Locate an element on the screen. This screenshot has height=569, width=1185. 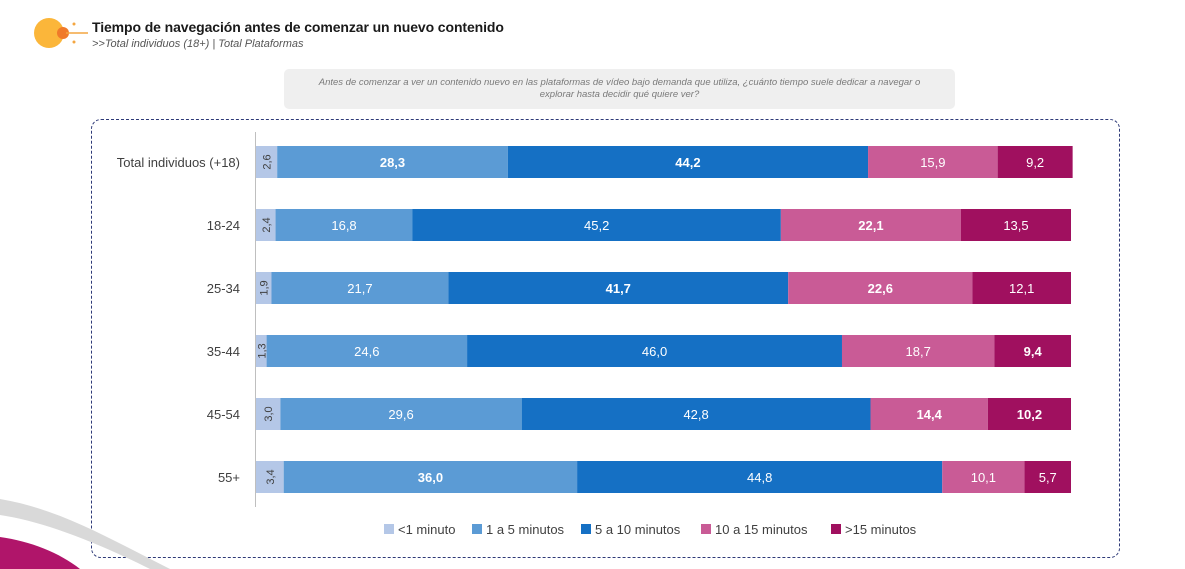
data-label: 1,9 is located at coordinates (265, 287).